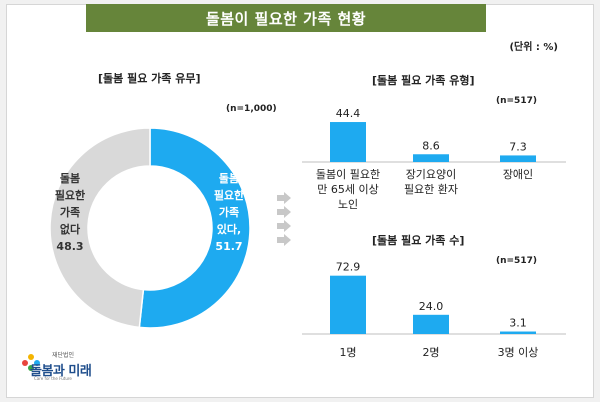 The width and height of the screenshot is (600, 402). Describe the element at coordinates (63, 355) in the screenshot. I see `logo-small-text: 재단법인` at that location.